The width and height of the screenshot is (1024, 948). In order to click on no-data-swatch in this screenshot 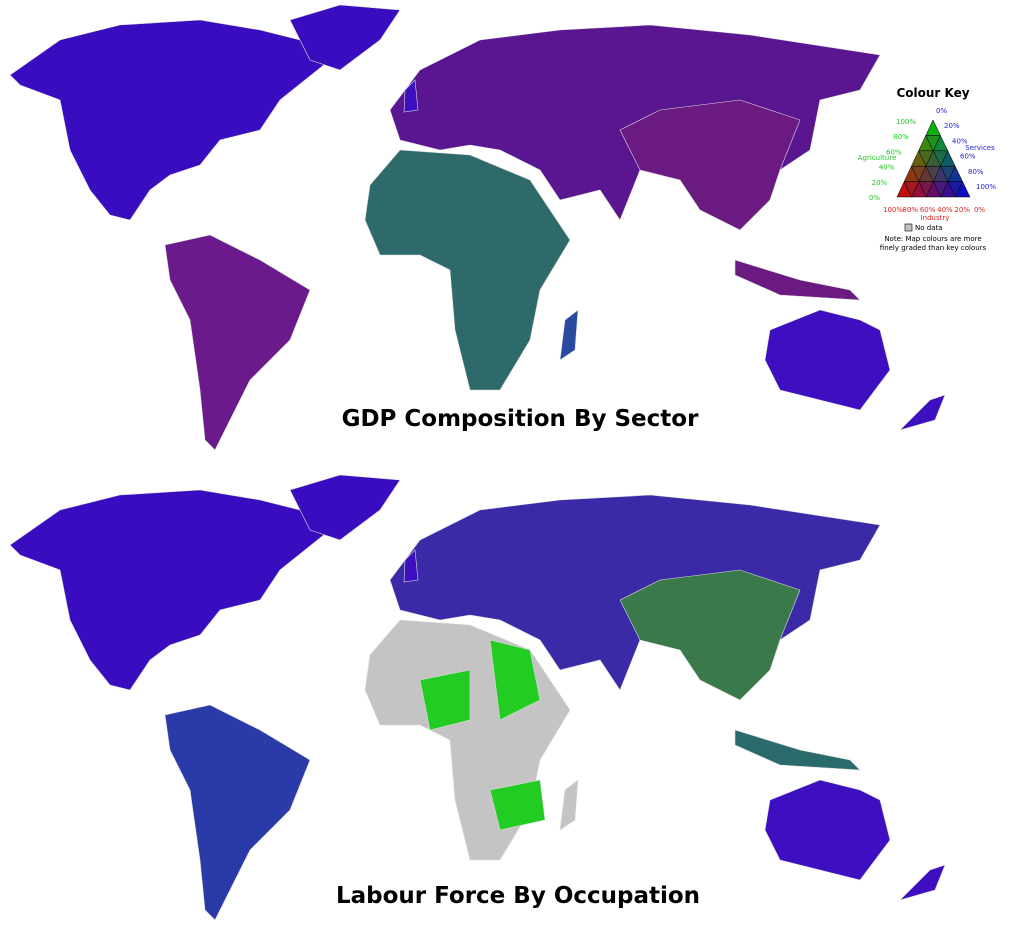, I will do `click(908, 227)`.